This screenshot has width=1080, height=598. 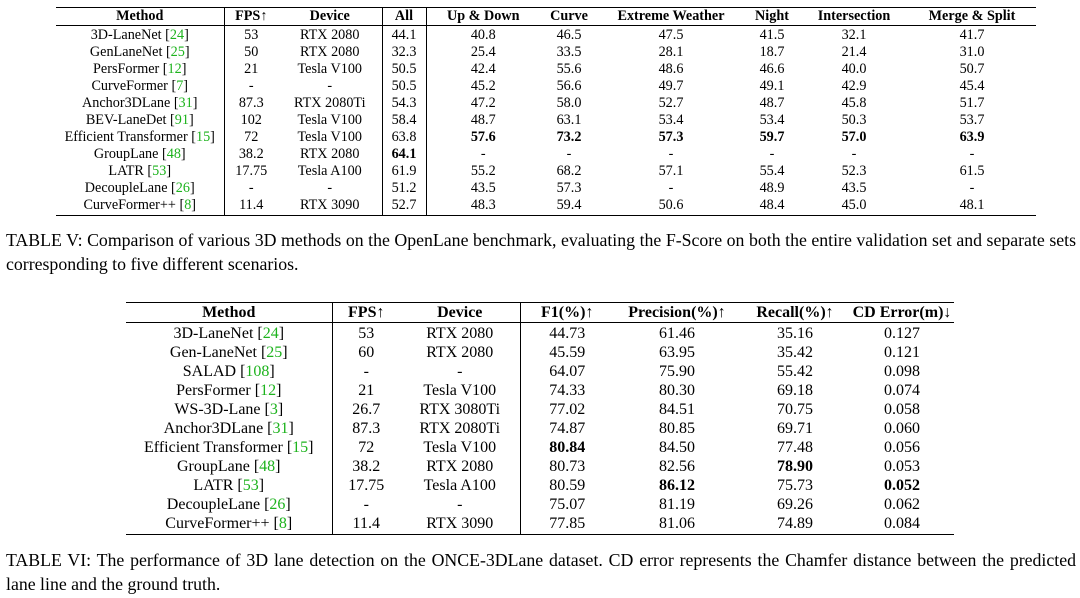 What do you see at coordinates (180, 86) in the screenshot?
I see `citation-link: 7` at bounding box center [180, 86].